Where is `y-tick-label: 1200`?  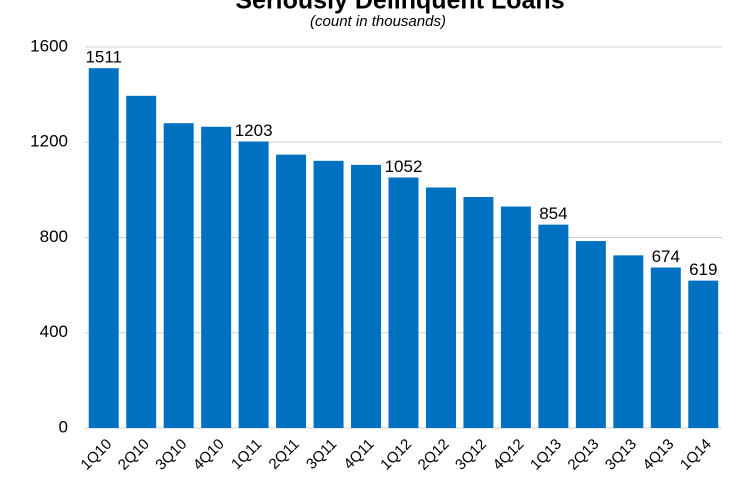
y-tick-label: 1200 is located at coordinates (49, 141).